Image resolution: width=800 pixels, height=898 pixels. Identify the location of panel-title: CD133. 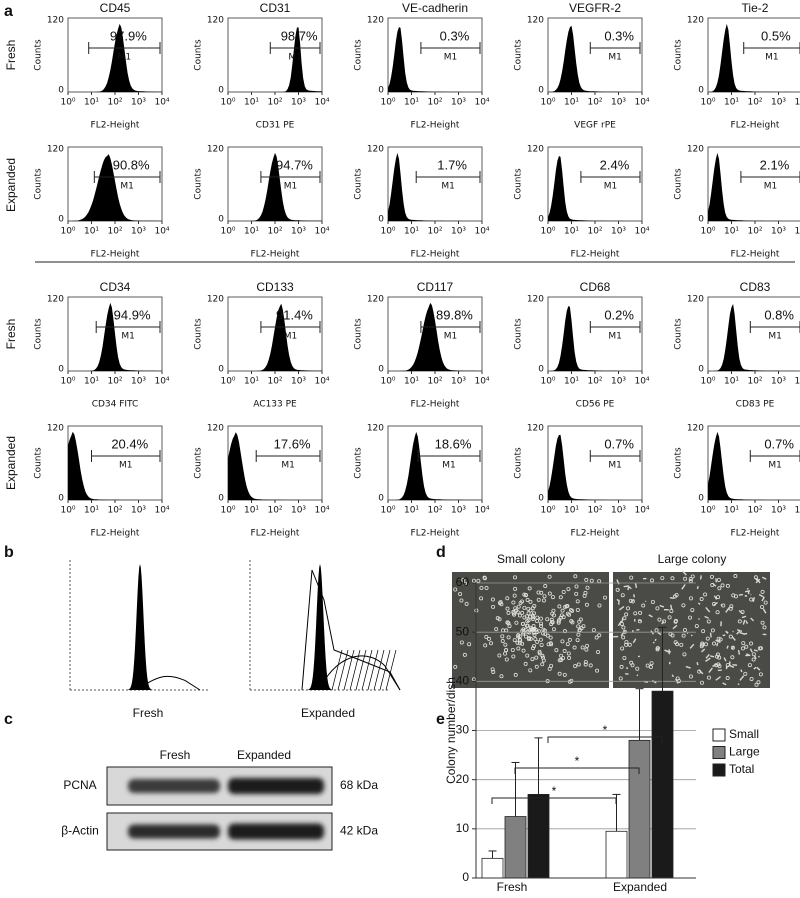
(275, 287).